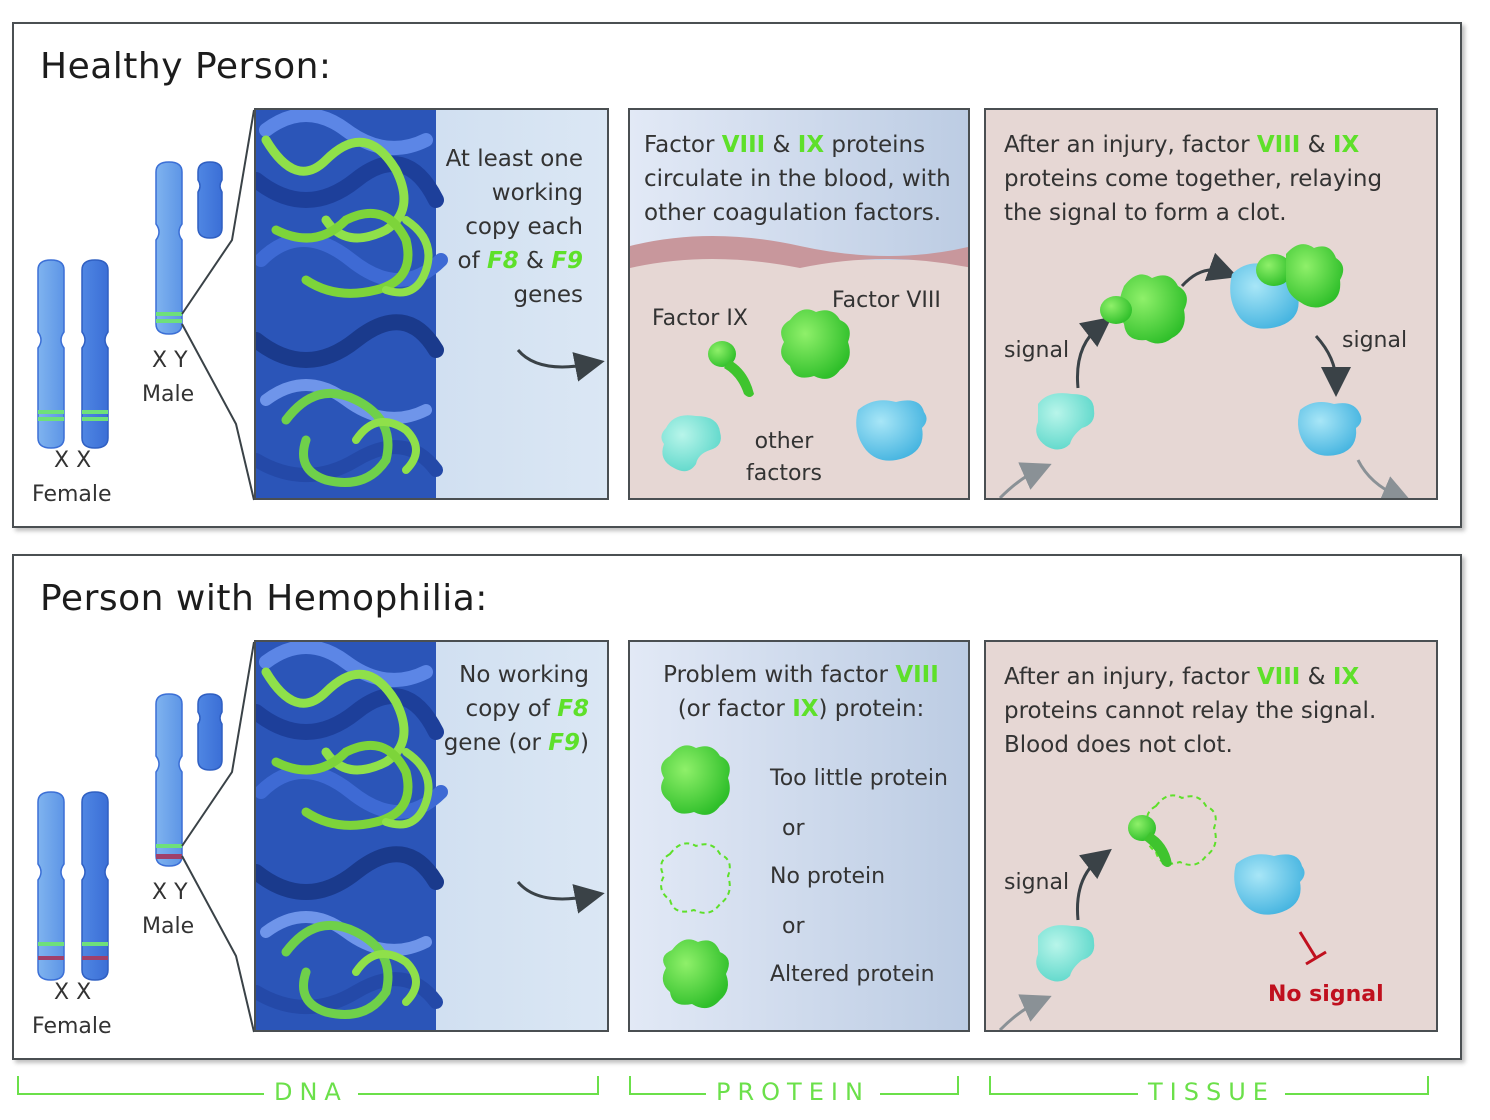 The width and height of the screenshot is (1490, 1120). Describe the element at coordinates (871, 709) in the screenshot. I see `hptext-l2b: ) protein:` at that location.